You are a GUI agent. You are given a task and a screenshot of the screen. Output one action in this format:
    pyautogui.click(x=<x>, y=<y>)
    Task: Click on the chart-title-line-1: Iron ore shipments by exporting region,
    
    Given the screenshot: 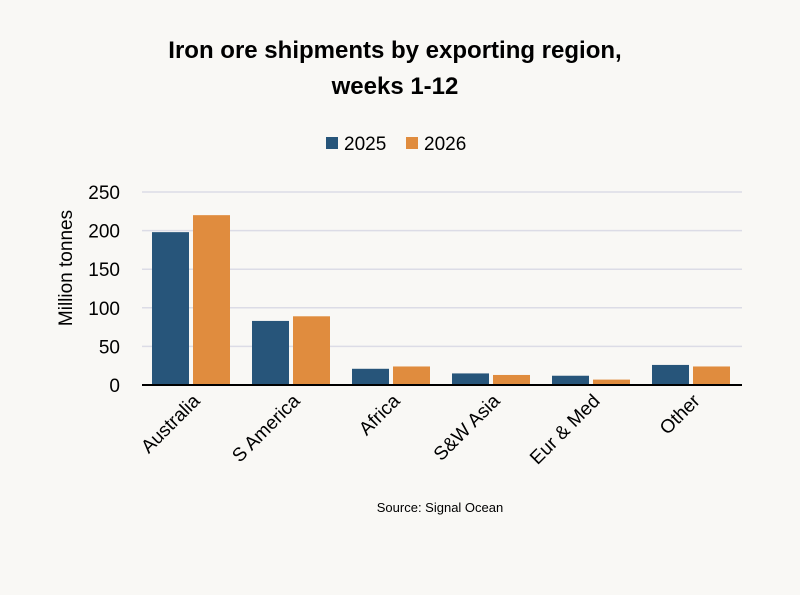 What is the action you would take?
    pyautogui.click(x=394, y=50)
    